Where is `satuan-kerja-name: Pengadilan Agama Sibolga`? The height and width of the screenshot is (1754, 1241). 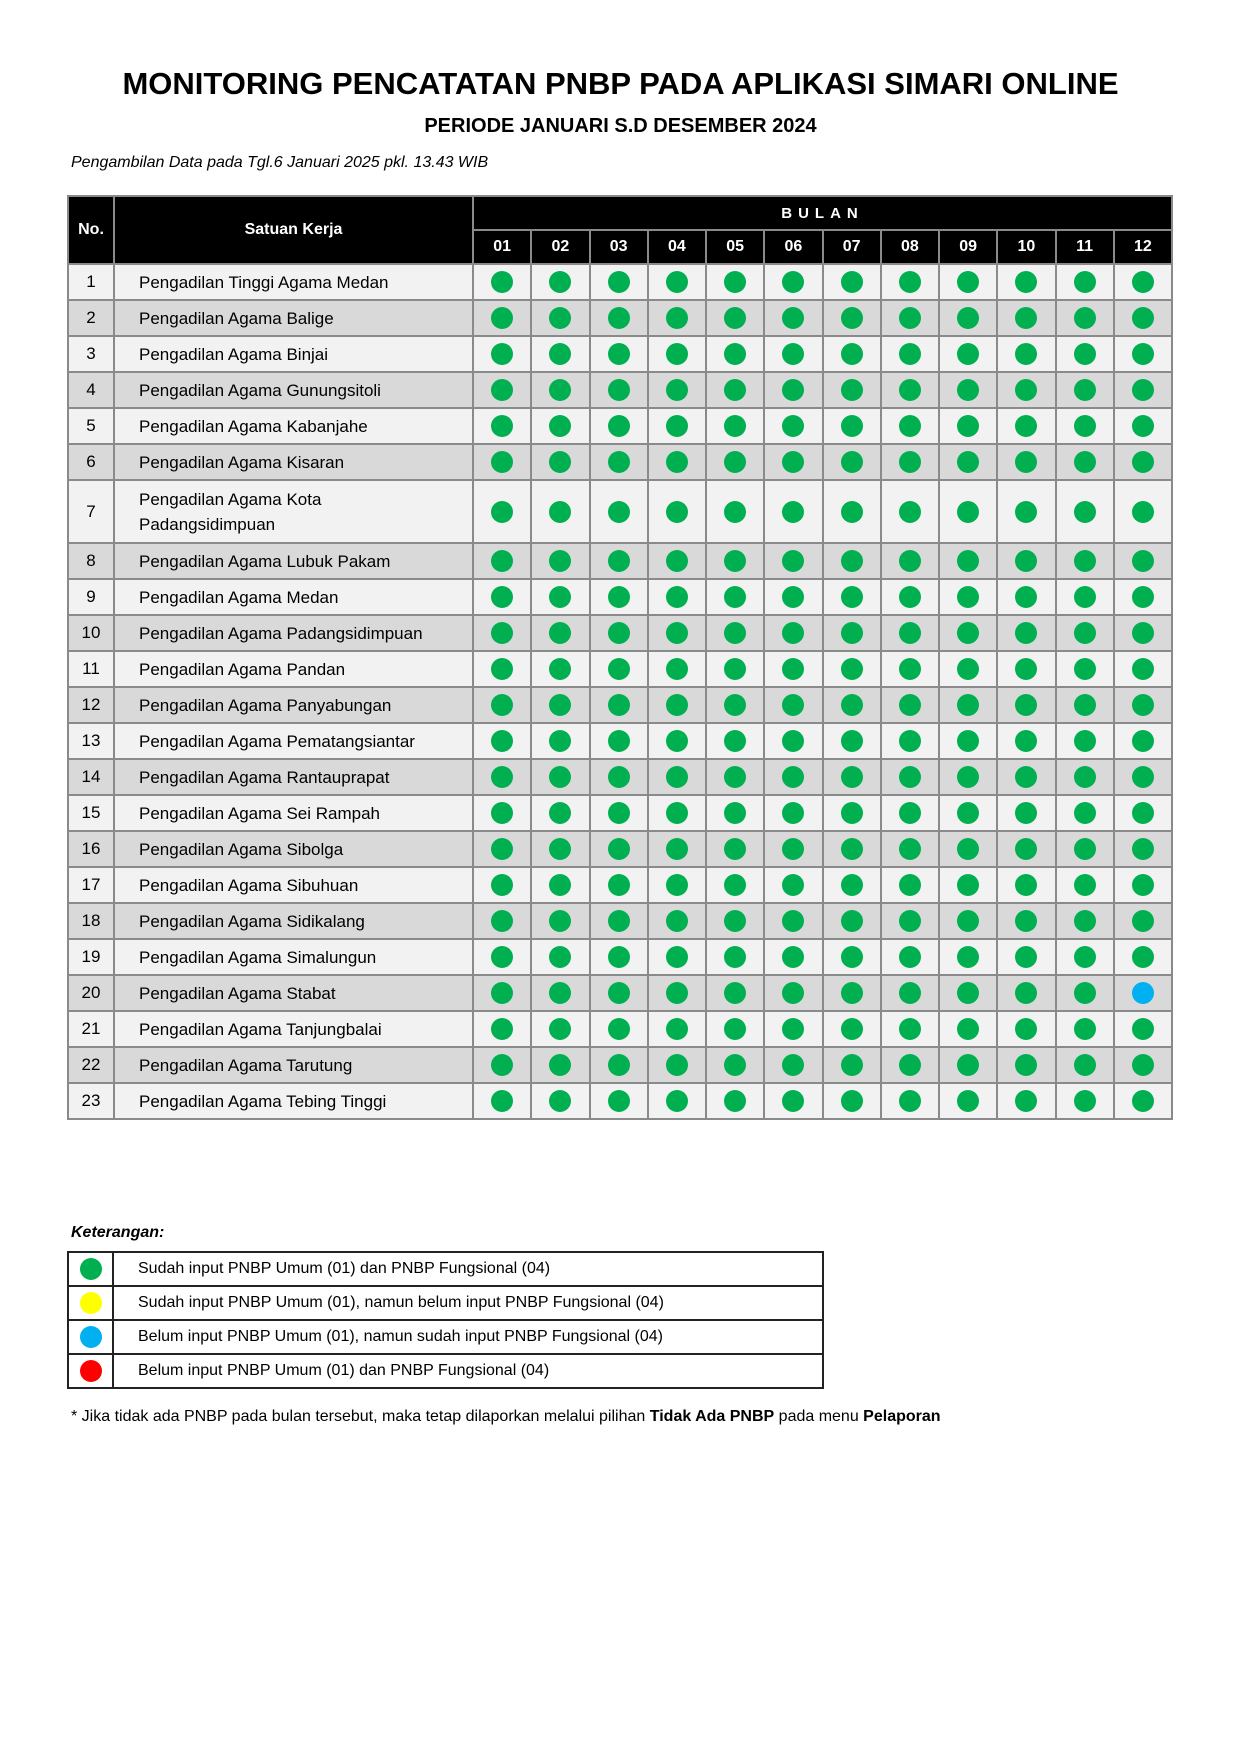 satuan-kerja-name: Pengadilan Agama Sibolga is located at coordinates (293, 849).